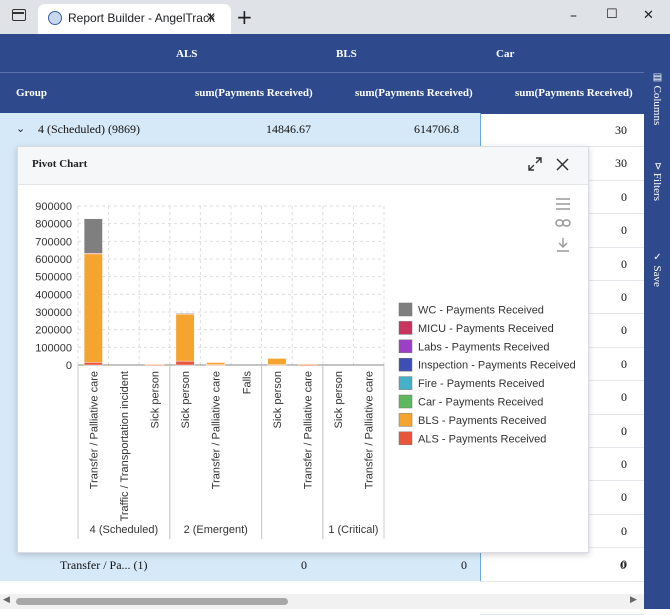 The width and height of the screenshot is (670, 615). What do you see at coordinates (124, 530) in the screenshot?
I see `group-label: 4 (Scheduled)` at bounding box center [124, 530].